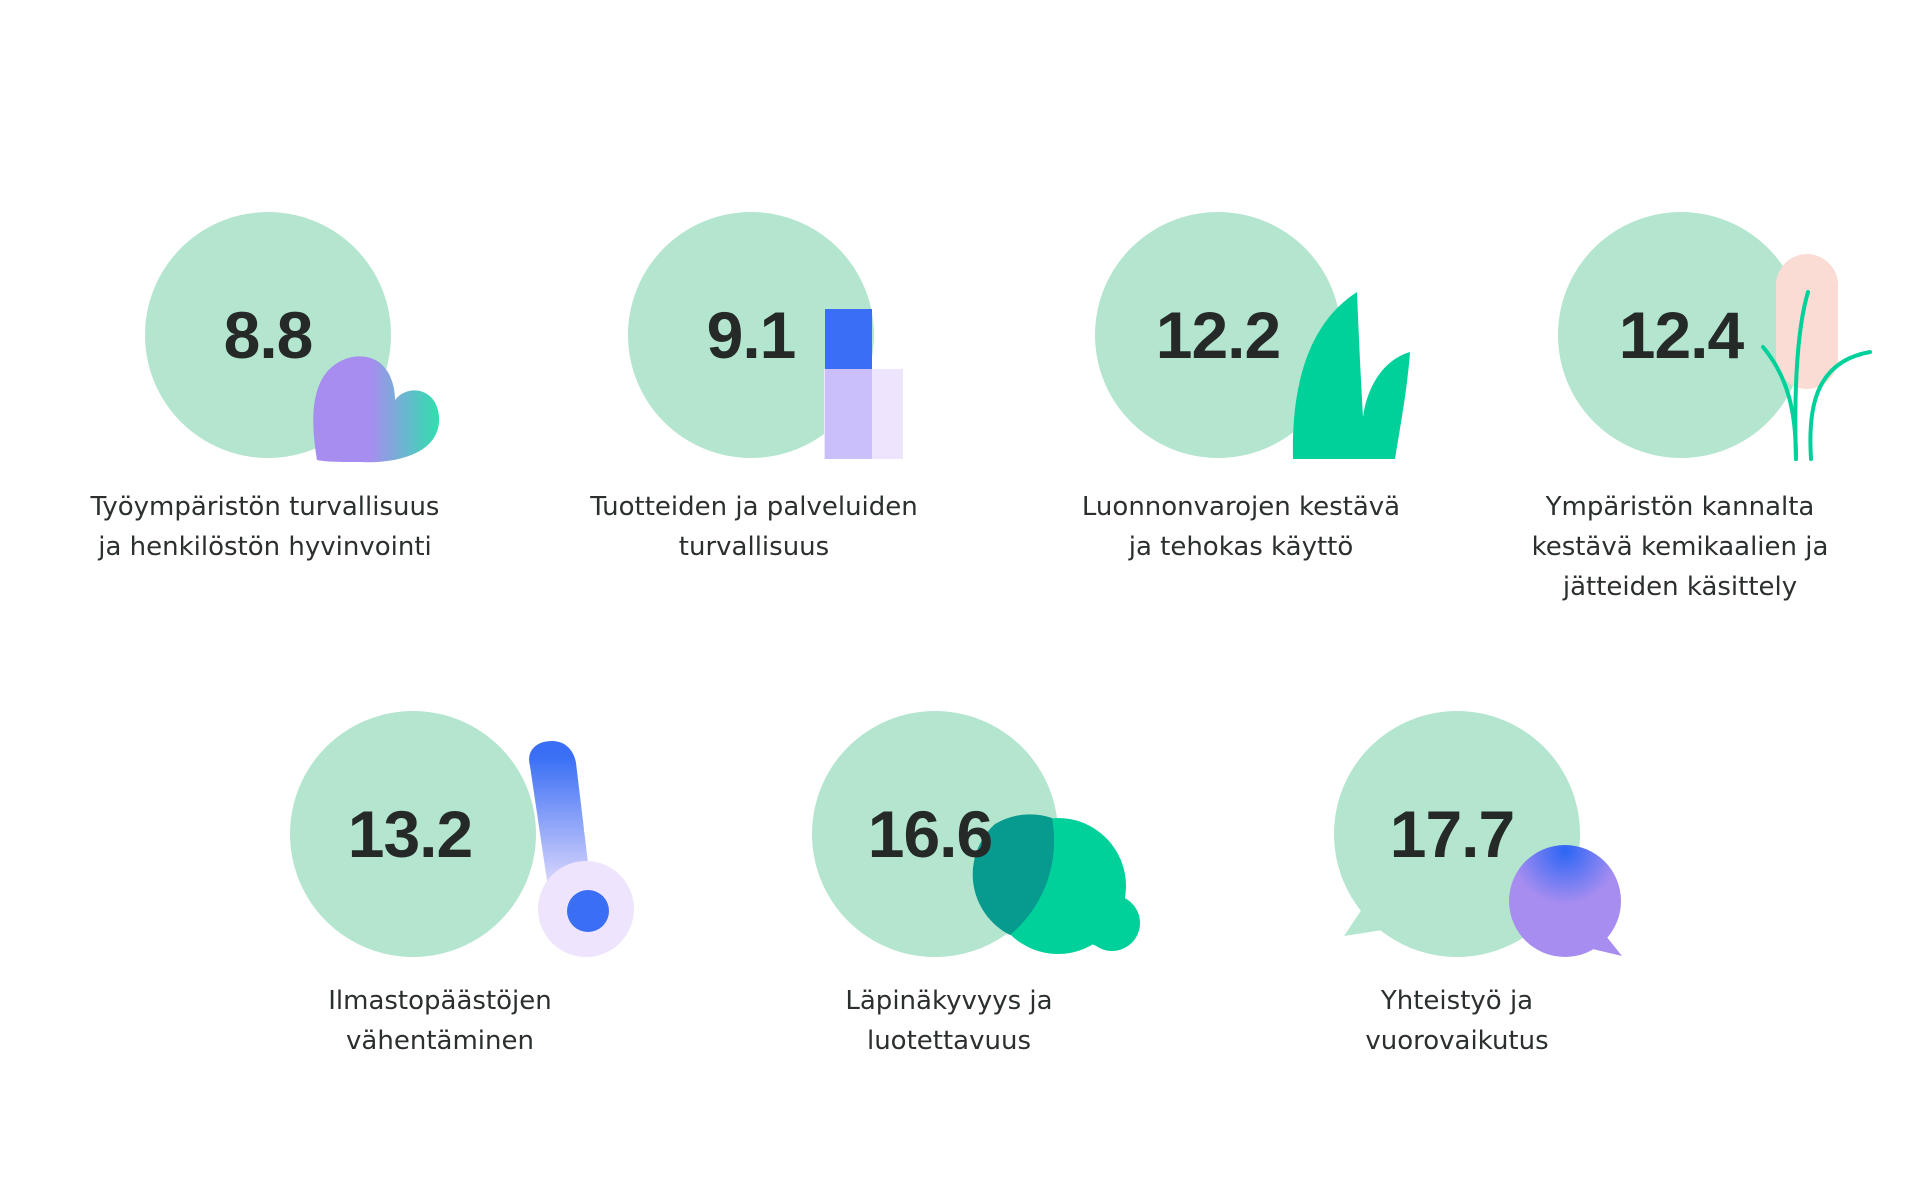  What do you see at coordinates (1241, 527) in the screenshot?
I see `item-label: Luonnonvarojen kestävä ja tehokas käyttö` at bounding box center [1241, 527].